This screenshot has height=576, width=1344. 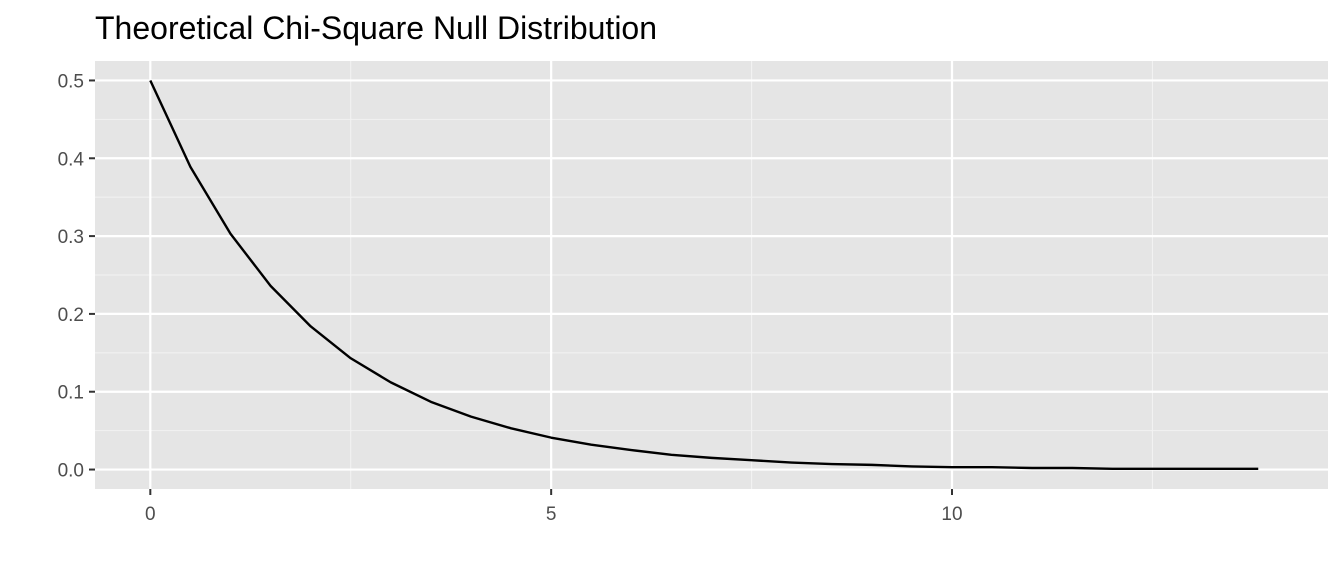 I want to click on y-tick-label: 0.2, so click(x=71, y=315).